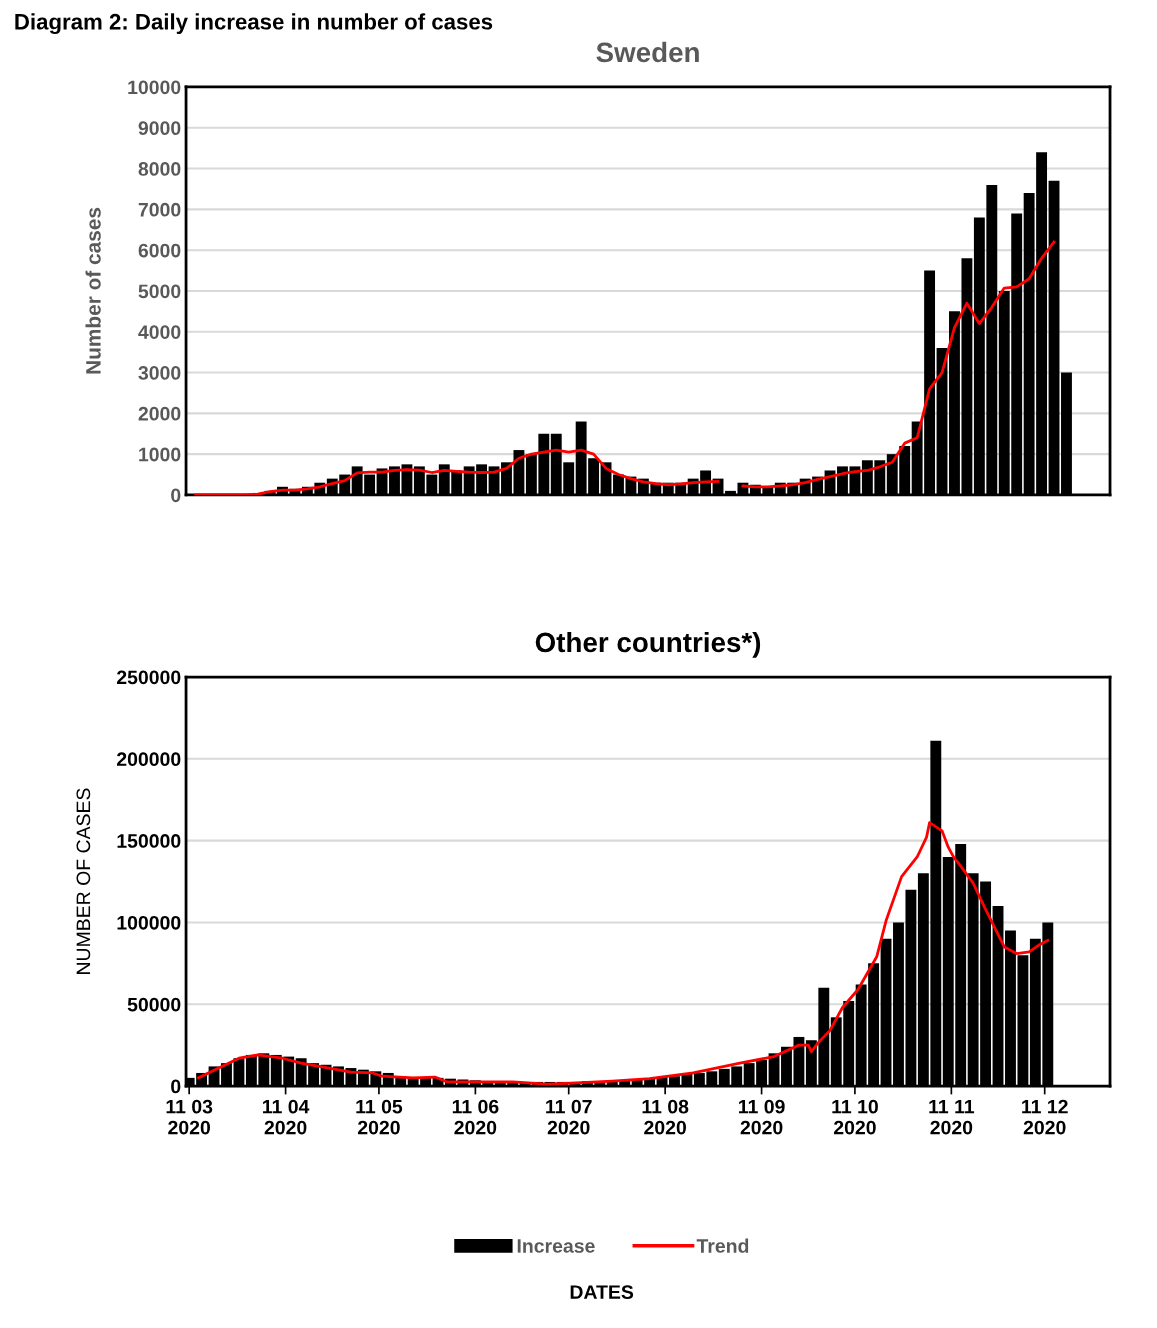  Describe the element at coordinates (254, 24) in the screenshot. I see `text: Diagram 2: Daily increase in number of cases` at that location.